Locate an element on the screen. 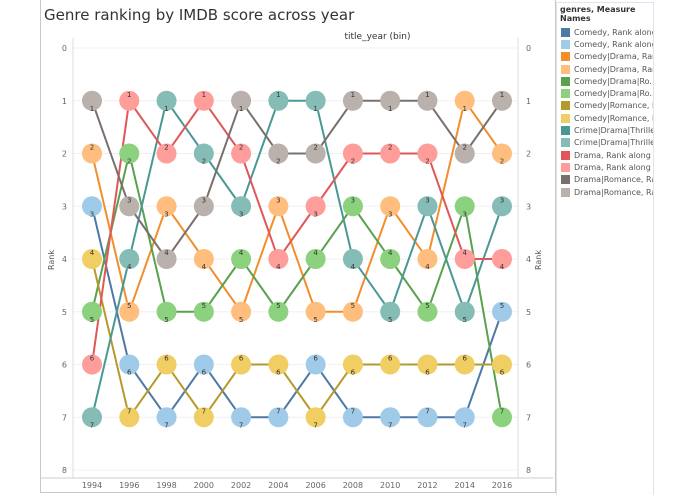  x-tick-label: 1994 is located at coordinates (92, 485).